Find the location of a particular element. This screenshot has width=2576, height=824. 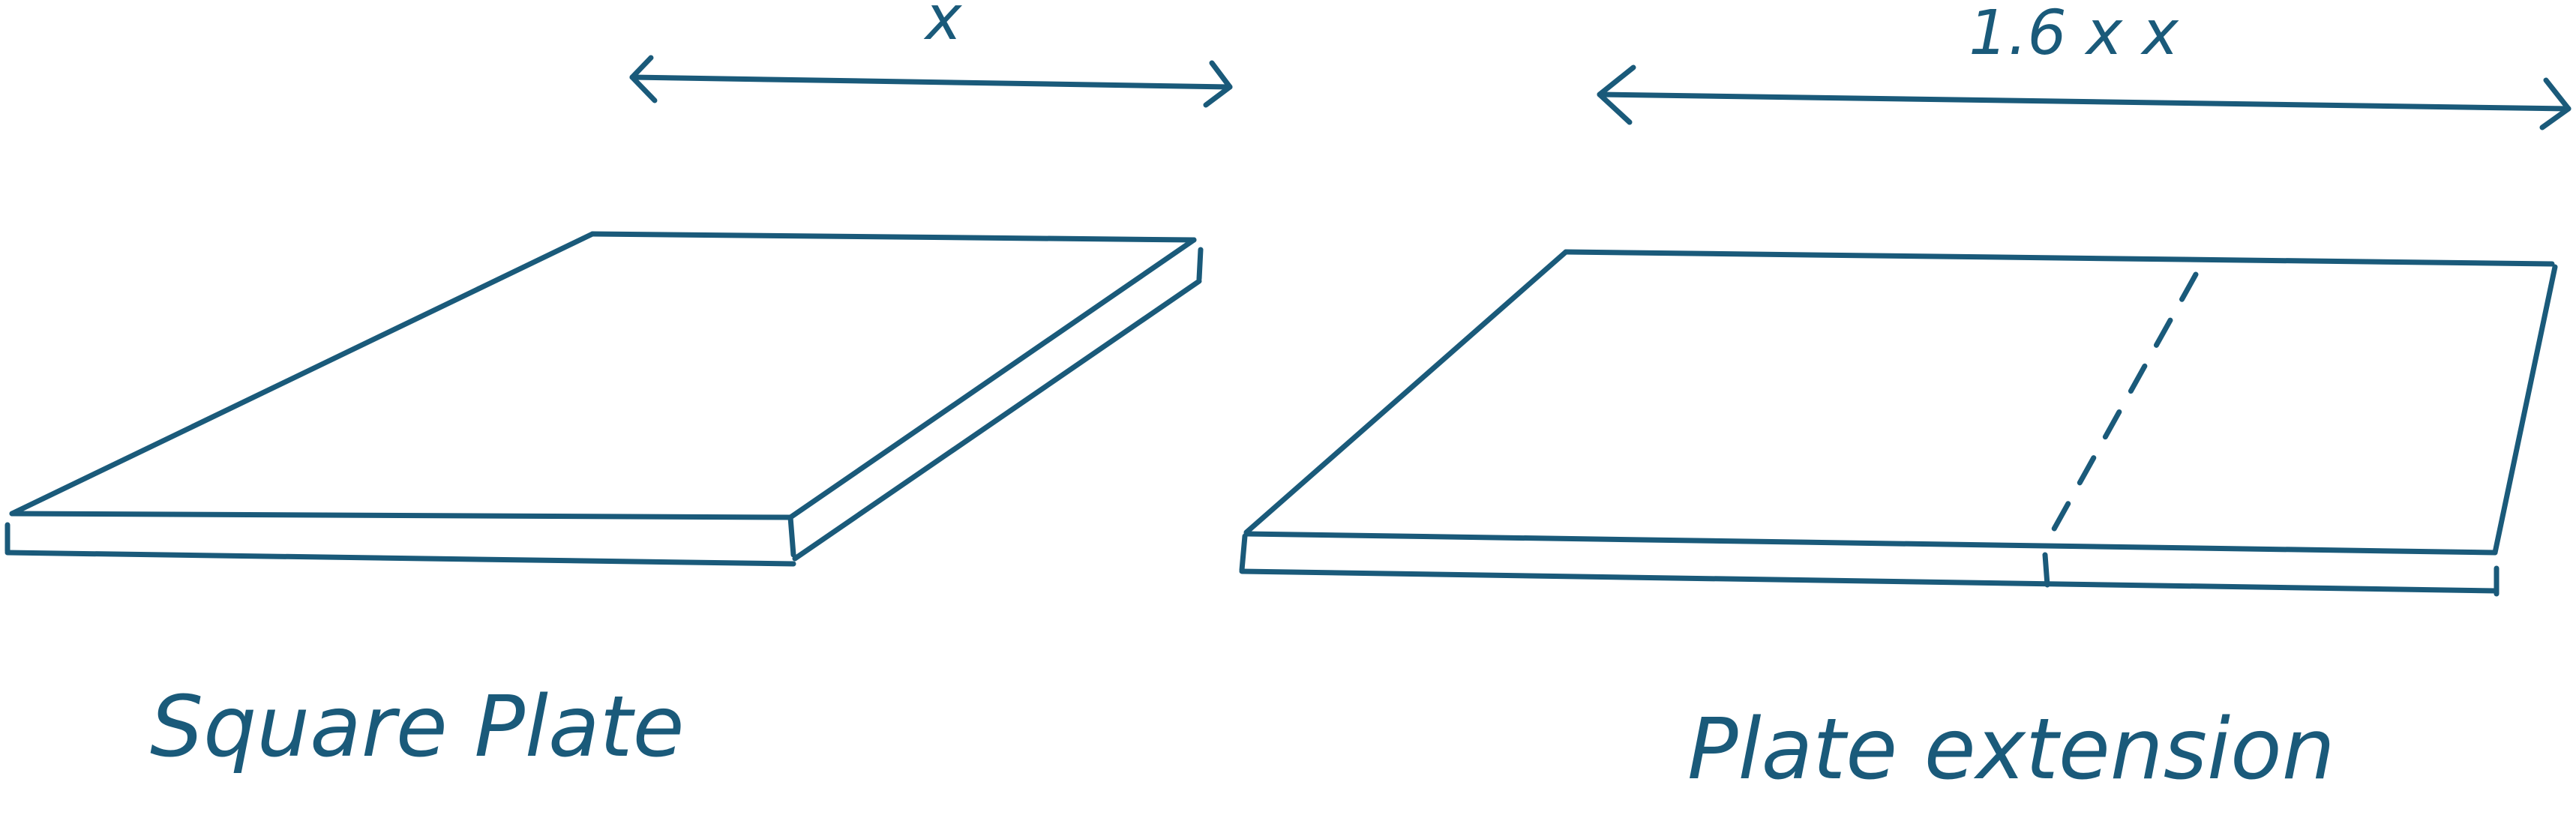

plate-extension-dimension-arrow is located at coordinates (2085, 97).